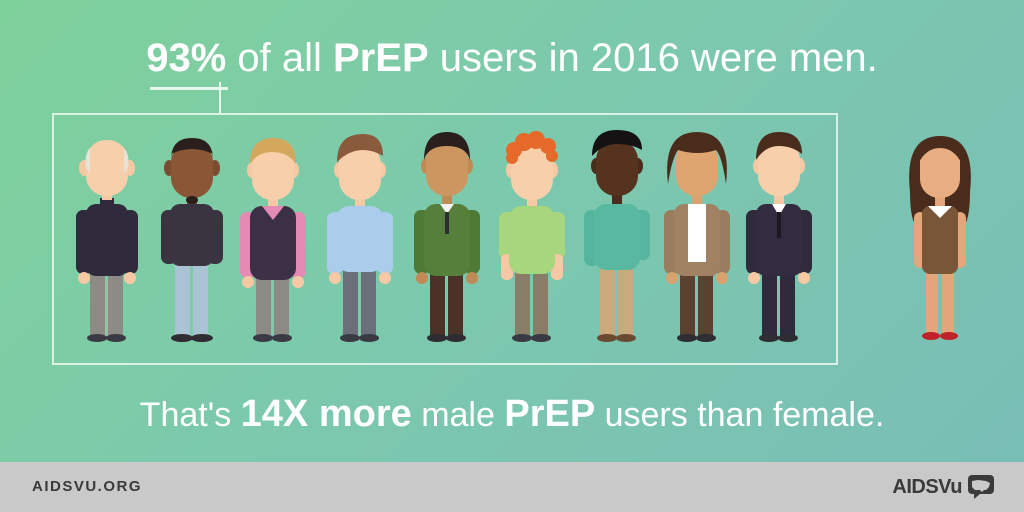 The height and width of the screenshot is (512, 1024). I want to click on subline-emphasis-ratio: 14X more, so click(326, 414).